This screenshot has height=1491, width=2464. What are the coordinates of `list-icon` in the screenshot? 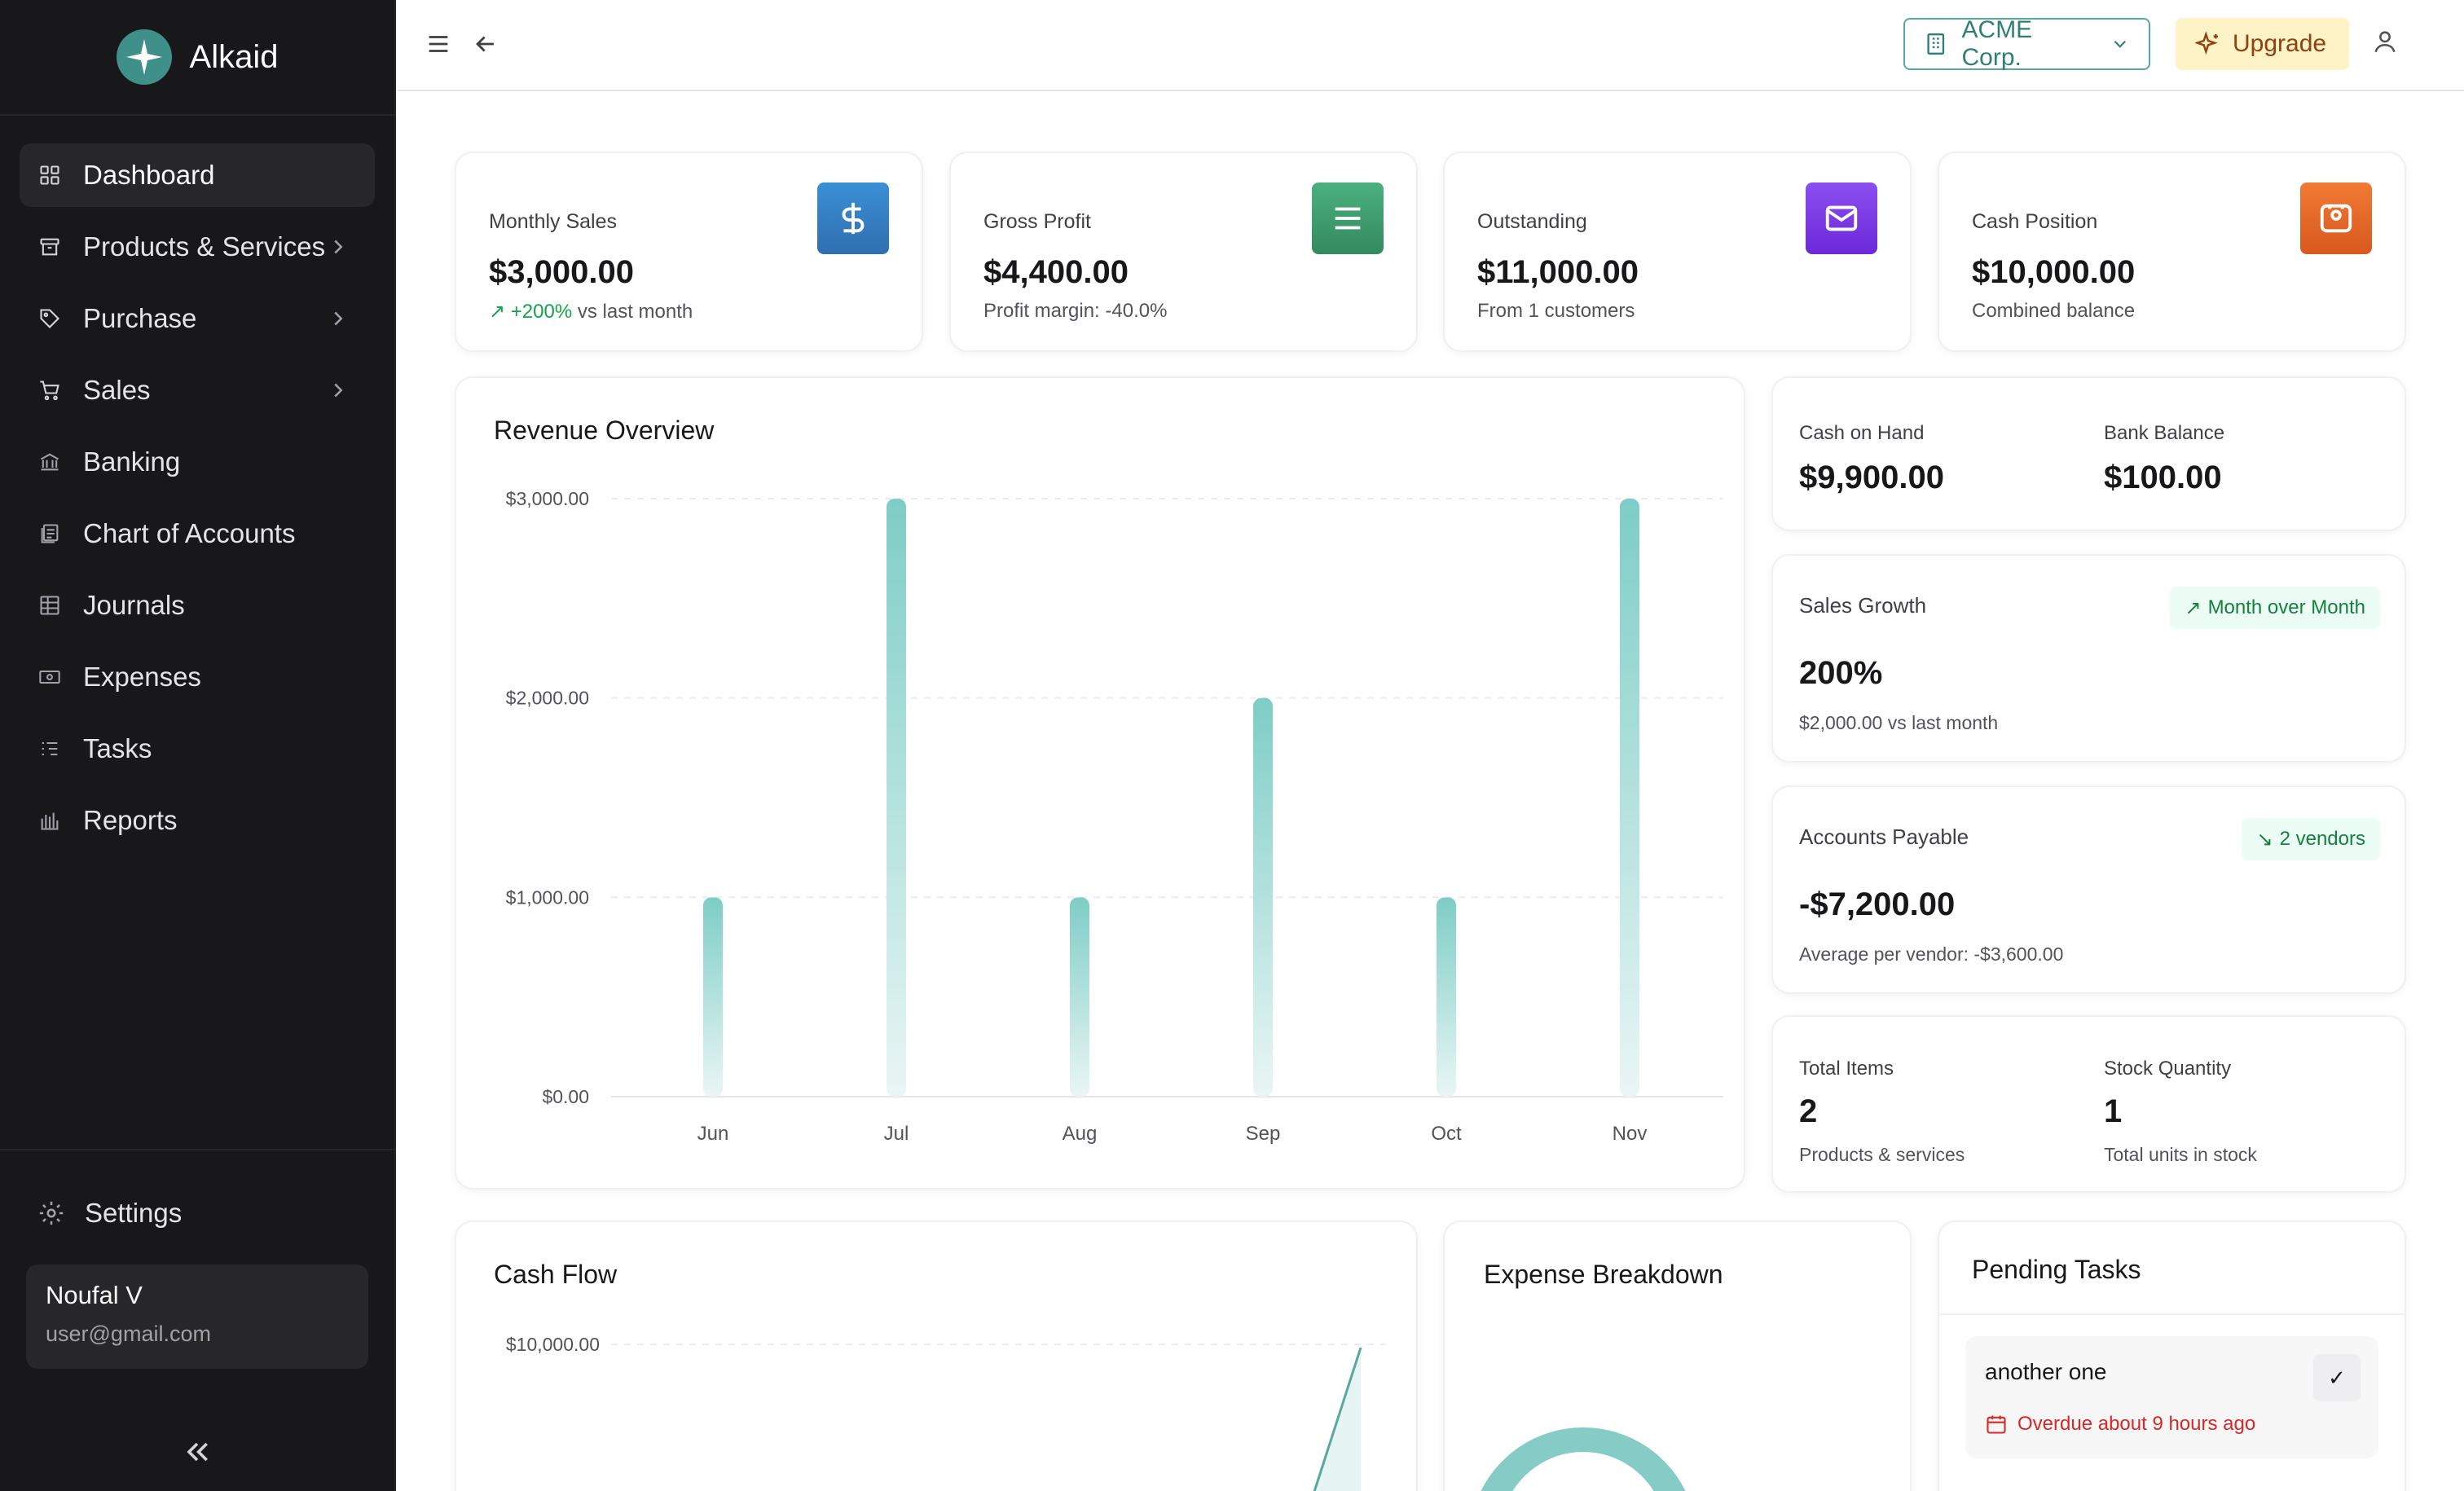 It's located at (49, 749).